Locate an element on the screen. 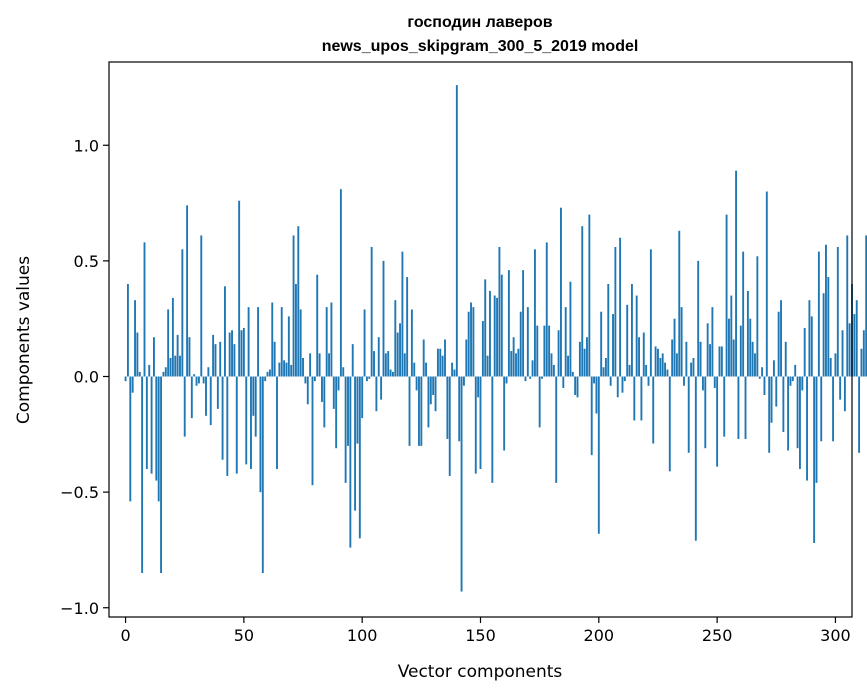 The image size is (867, 696). x-tick-label: 200 is located at coordinates (599, 635).